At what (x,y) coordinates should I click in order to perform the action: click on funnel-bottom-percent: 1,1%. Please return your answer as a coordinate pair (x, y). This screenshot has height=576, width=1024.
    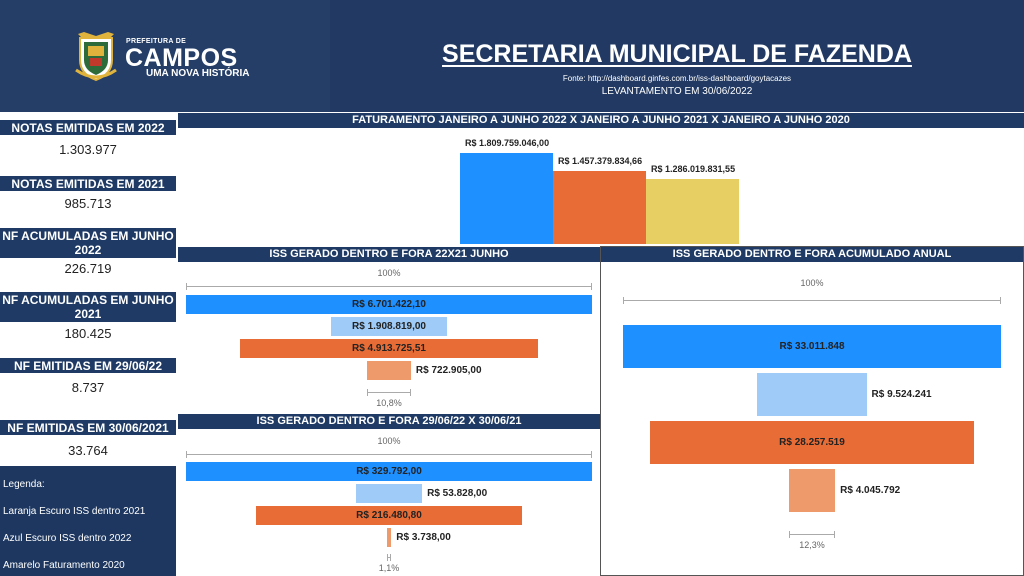
    Looking at the image, I should click on (389, 568).